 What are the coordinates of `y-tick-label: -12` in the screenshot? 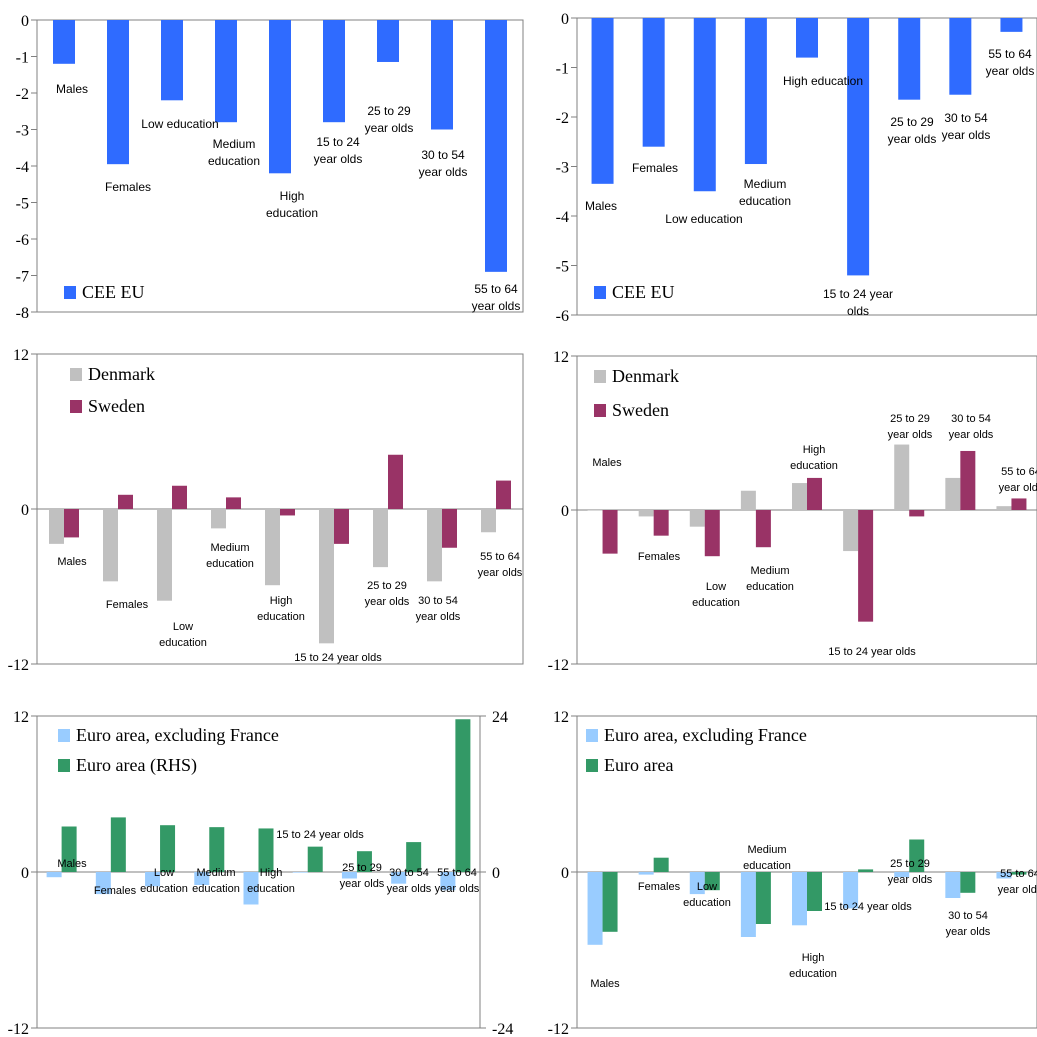 It's located at (558, 665).